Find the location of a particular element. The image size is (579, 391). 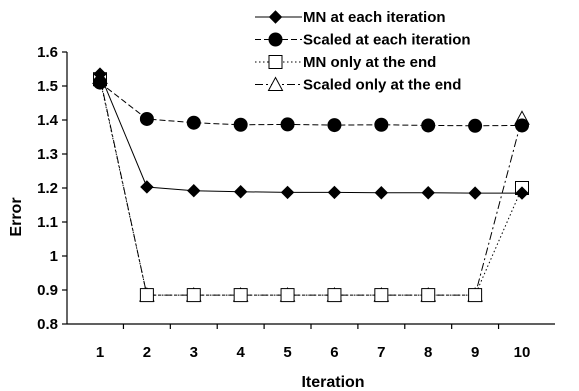

legend-item: MN only at the end is located at coordinates (345, 62).